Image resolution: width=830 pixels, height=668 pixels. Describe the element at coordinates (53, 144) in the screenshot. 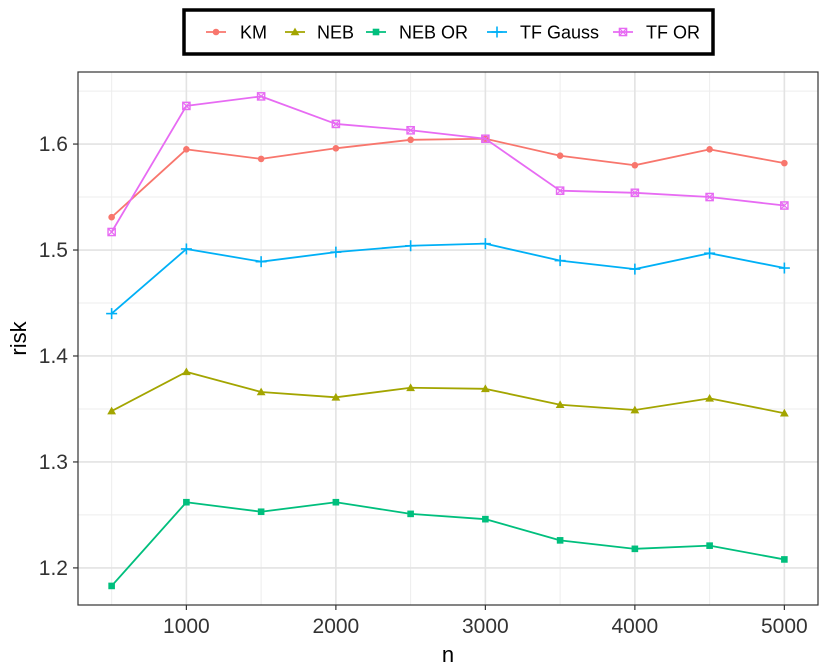

I see `y-tick-label: 1.6` at that location.